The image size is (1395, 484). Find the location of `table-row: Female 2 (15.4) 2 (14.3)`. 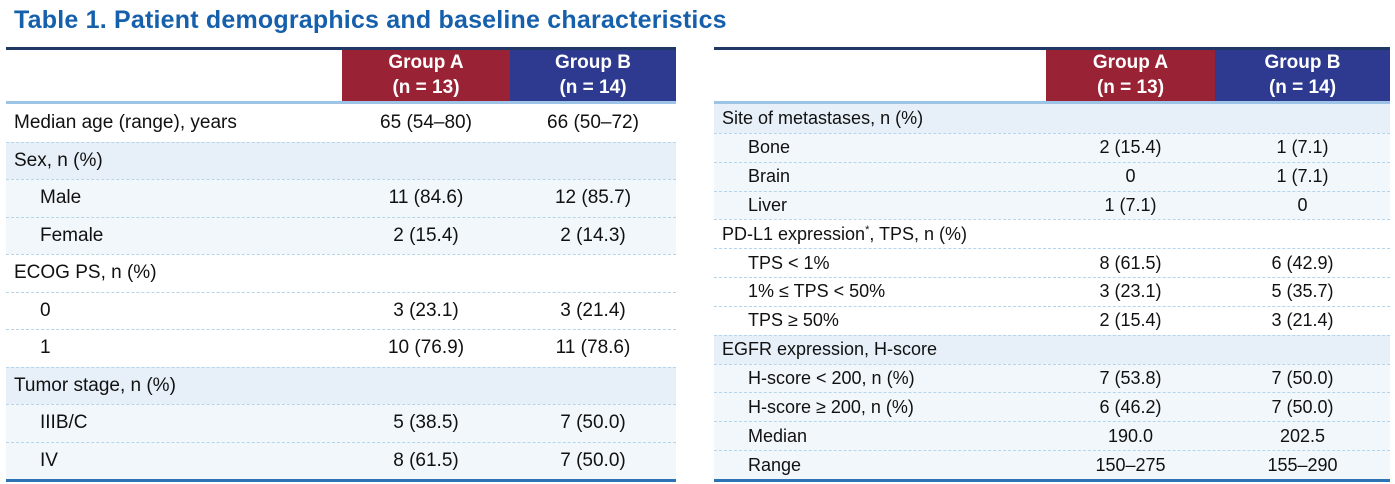

table-row: Female 2 (15.4) 2 (14.3) is located at coordinates (341, 235).